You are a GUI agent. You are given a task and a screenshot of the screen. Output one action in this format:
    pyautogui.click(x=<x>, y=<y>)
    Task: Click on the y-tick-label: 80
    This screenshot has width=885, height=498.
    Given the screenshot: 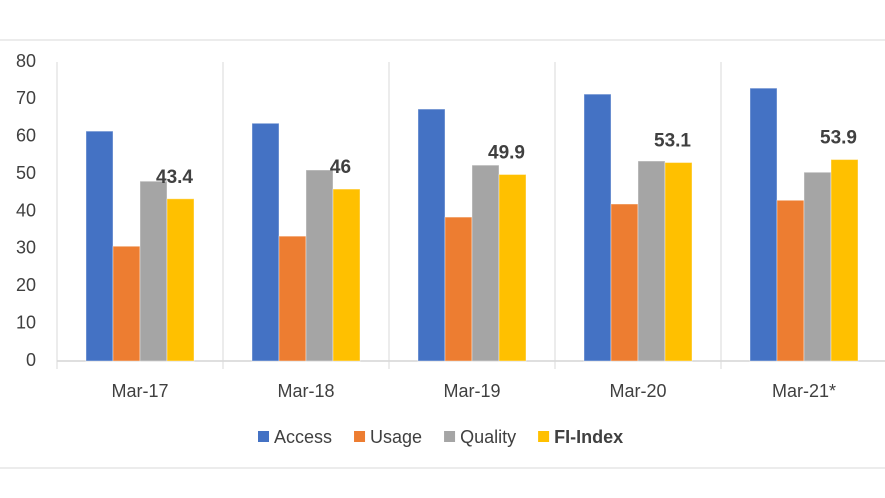 What is the action you would take?
    pyautogui.click(x=26, y=61)
    